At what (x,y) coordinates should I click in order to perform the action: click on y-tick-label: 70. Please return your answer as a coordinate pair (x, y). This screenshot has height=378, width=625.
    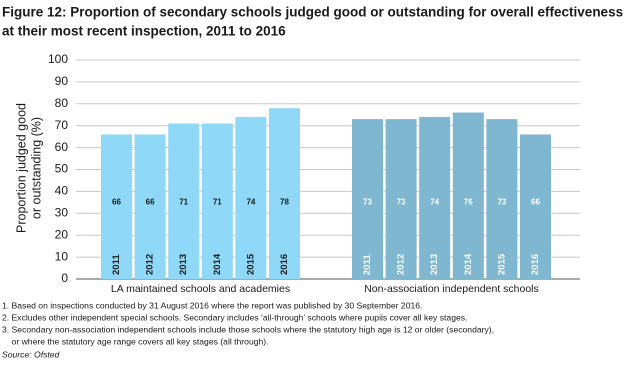
    Looking at the image, I should click on (62, 125).